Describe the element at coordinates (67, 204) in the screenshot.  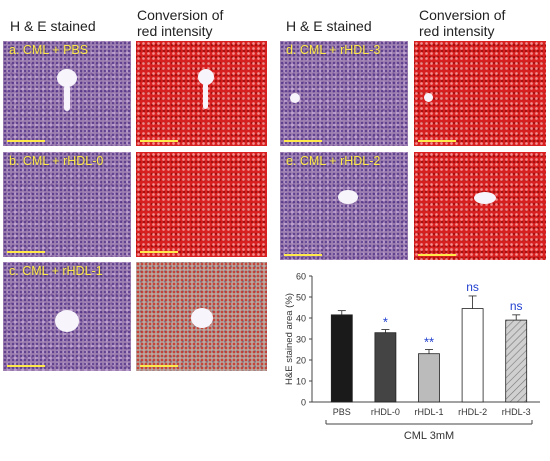
I see `he-panel-b: b. CML + rHDL-0` at that location.